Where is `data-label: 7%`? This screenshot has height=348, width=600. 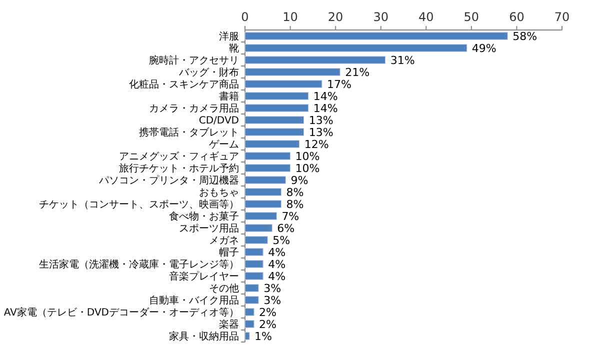 data-label: 7% is located at coordinates (291, 216).